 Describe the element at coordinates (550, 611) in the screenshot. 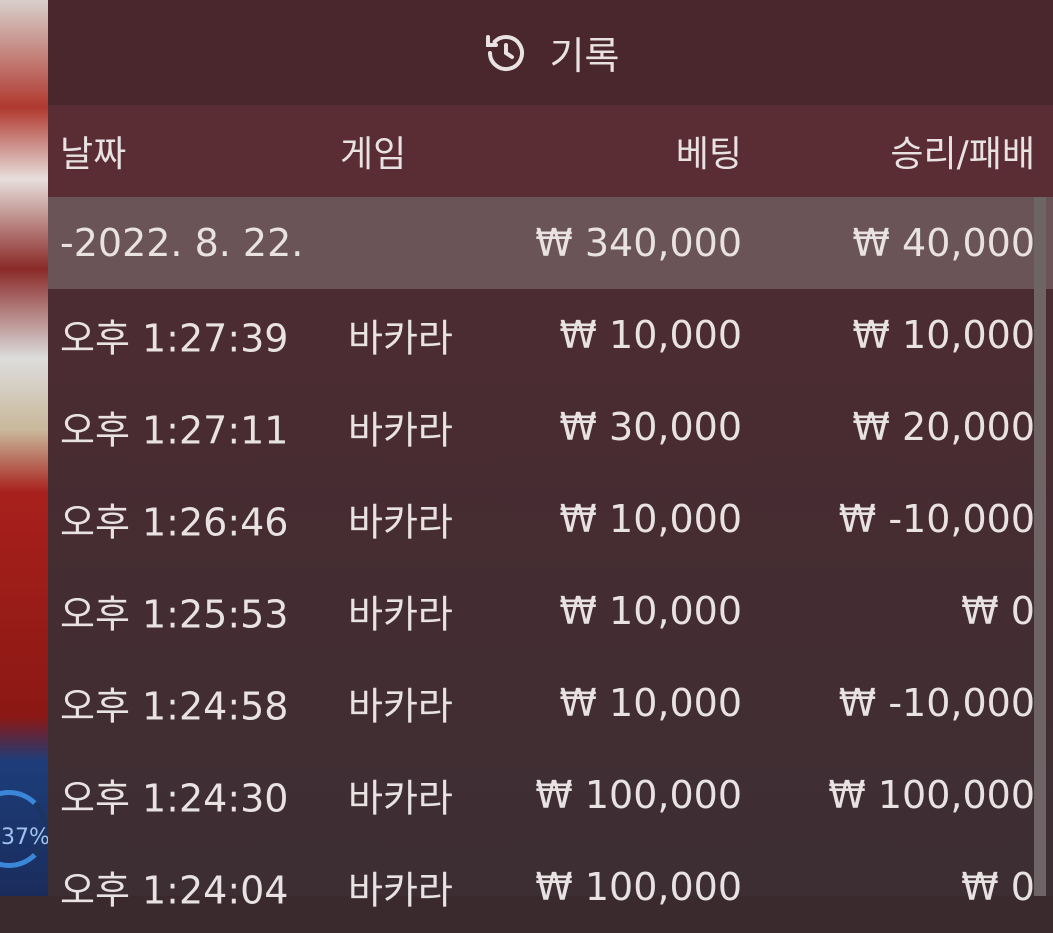

I see `table-row: 오후 1:25:53 바카라 ₩ 10,000 ₩ 0` at that location.